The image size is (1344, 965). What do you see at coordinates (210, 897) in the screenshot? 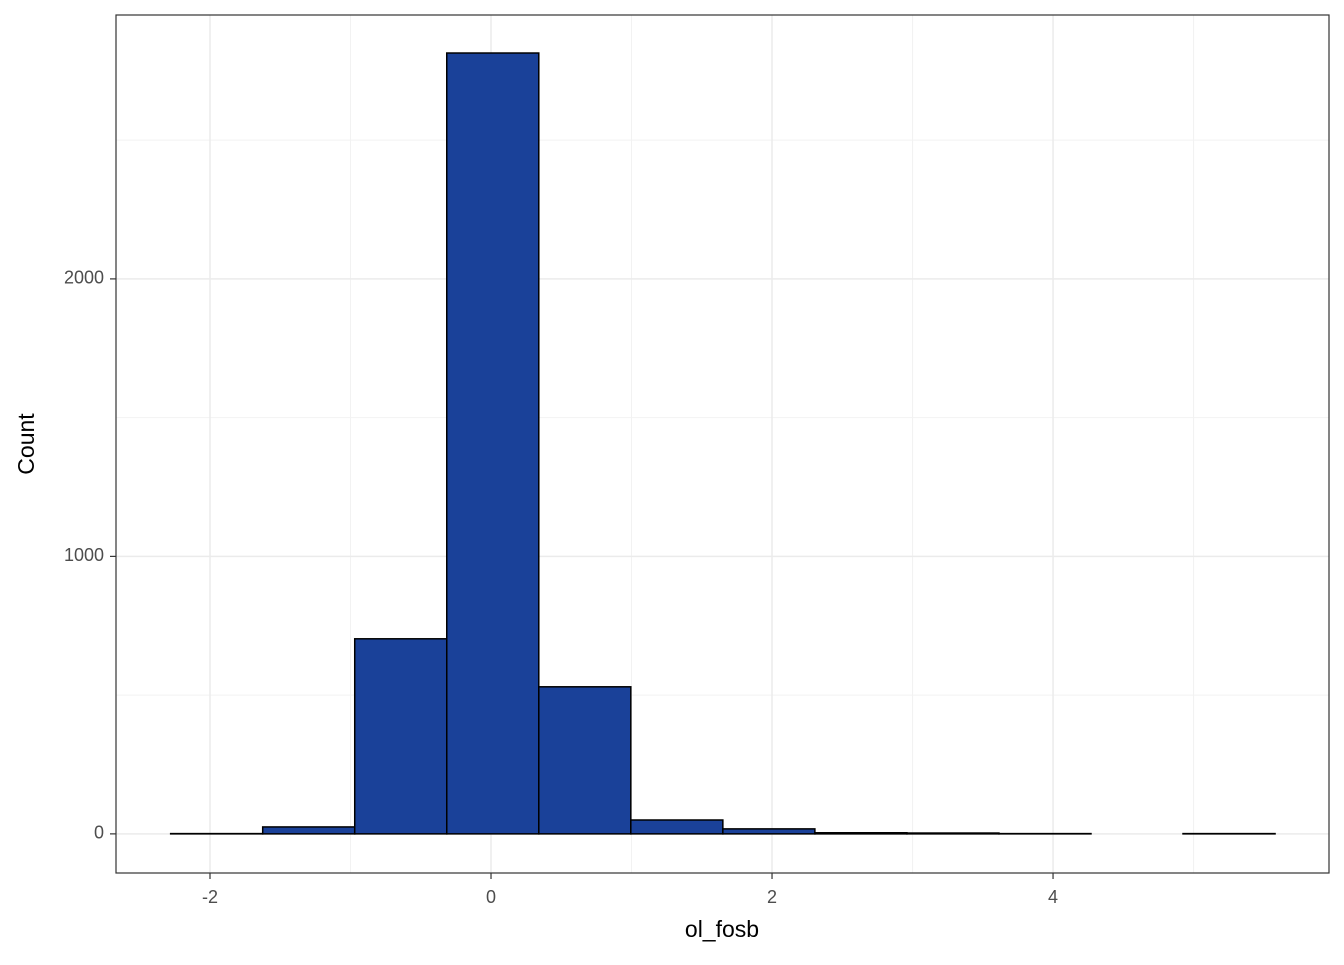
I see `x-tick-label: -2` at bounding box center [210, 897].